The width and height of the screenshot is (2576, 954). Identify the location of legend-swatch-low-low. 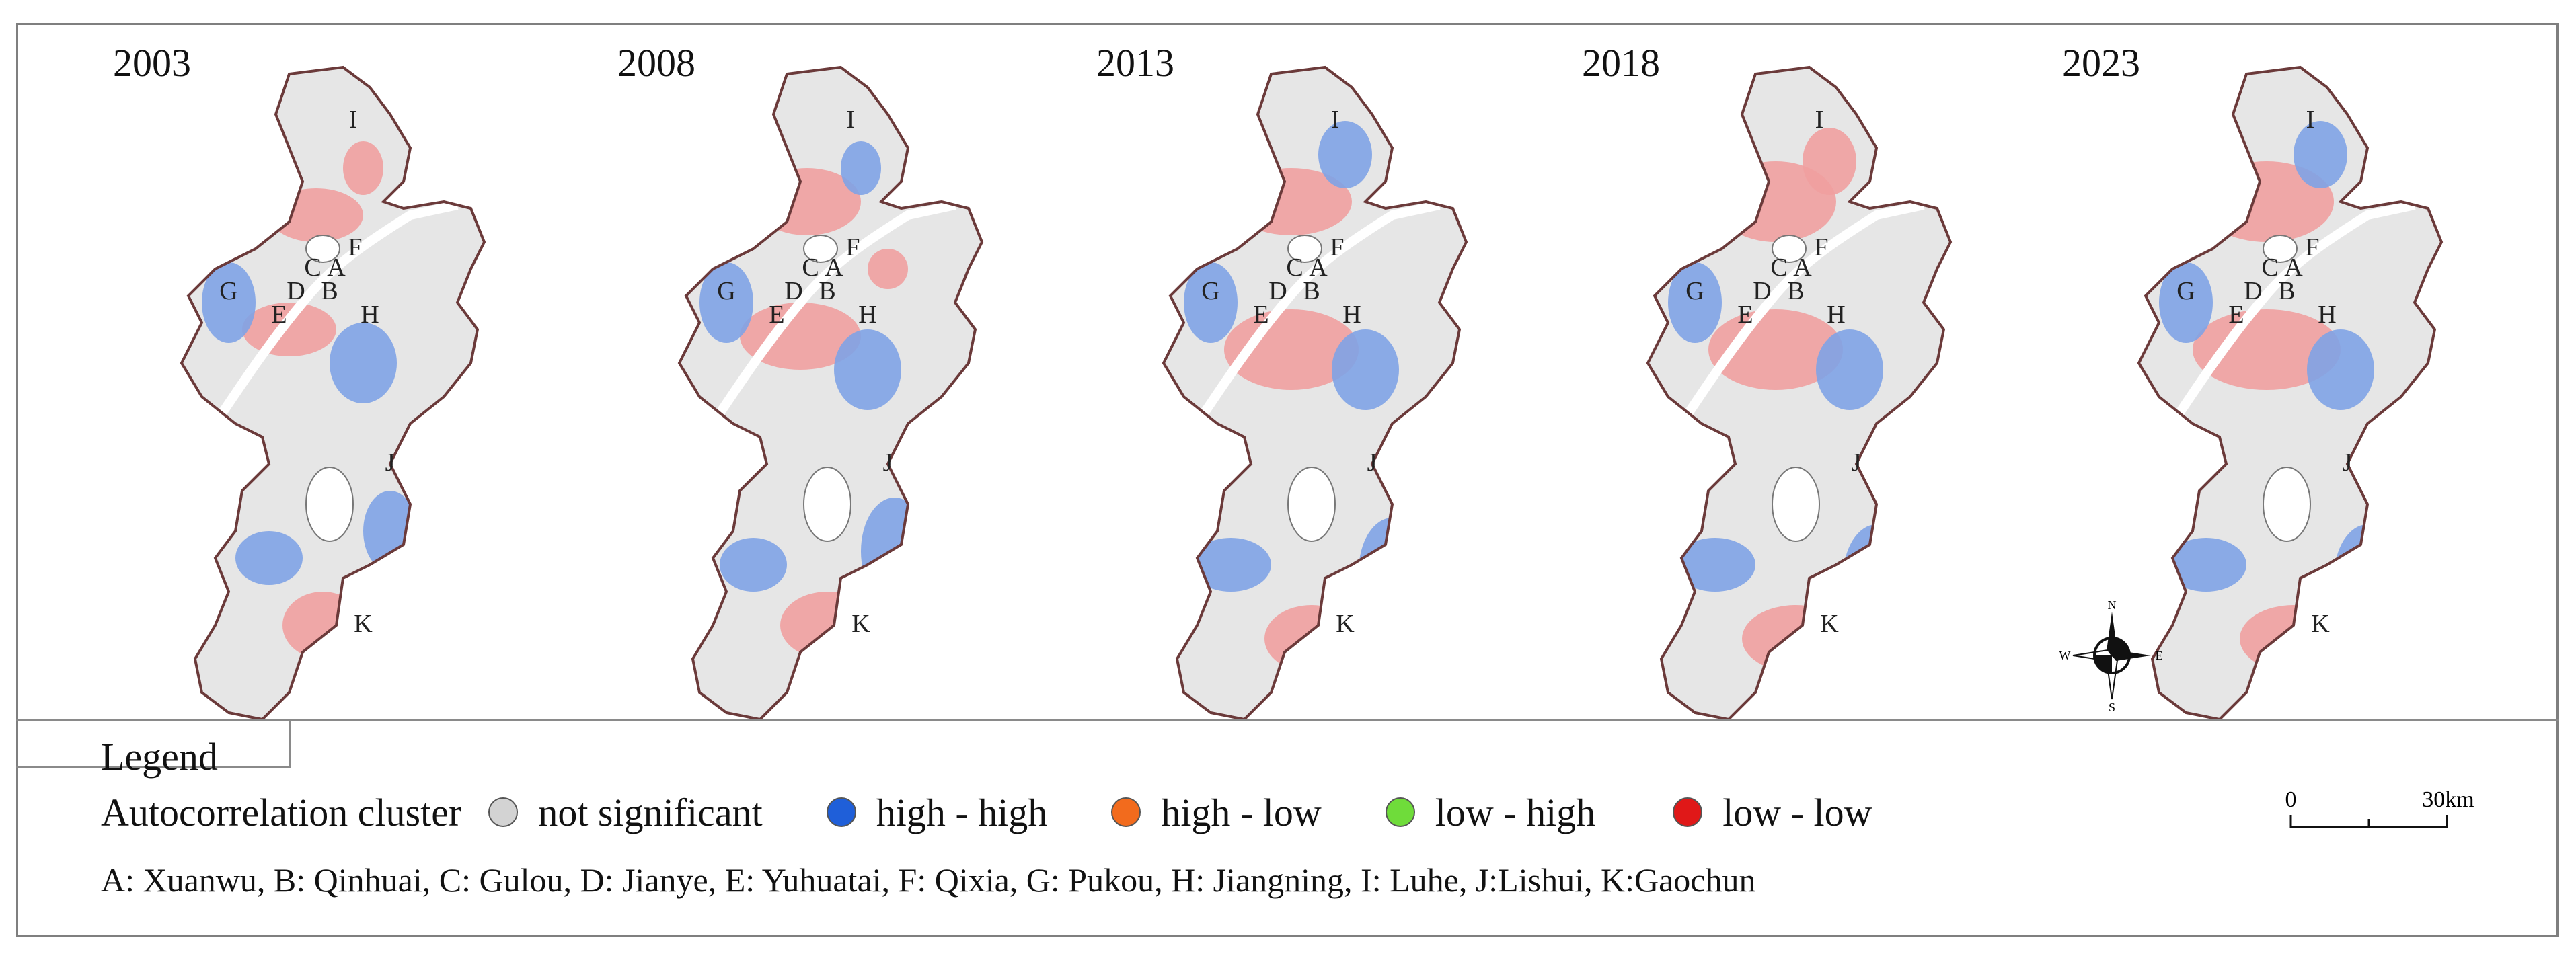
(1688, 812).